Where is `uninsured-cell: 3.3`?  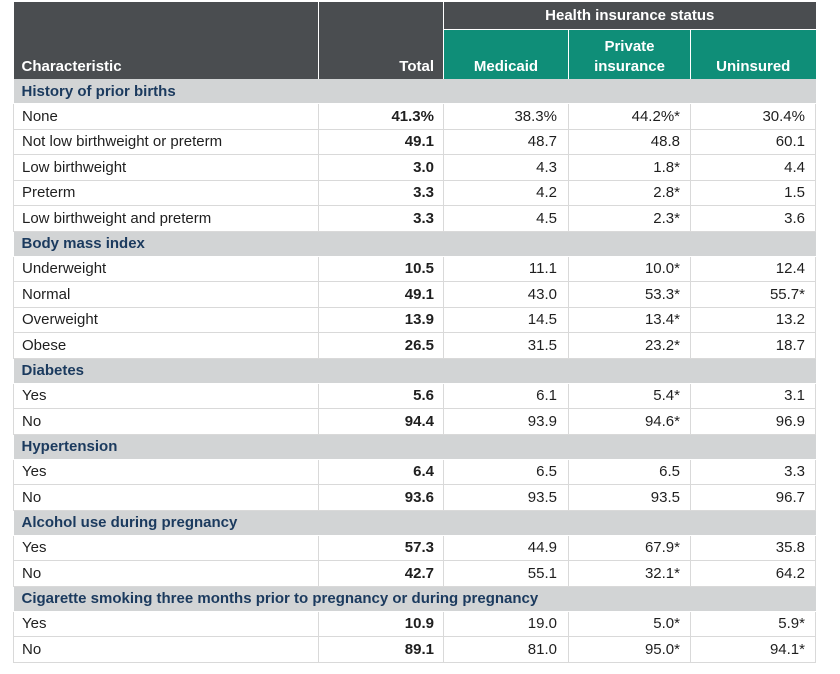 uninsured-cell: 3.3 is located at coordinates (753, 472).